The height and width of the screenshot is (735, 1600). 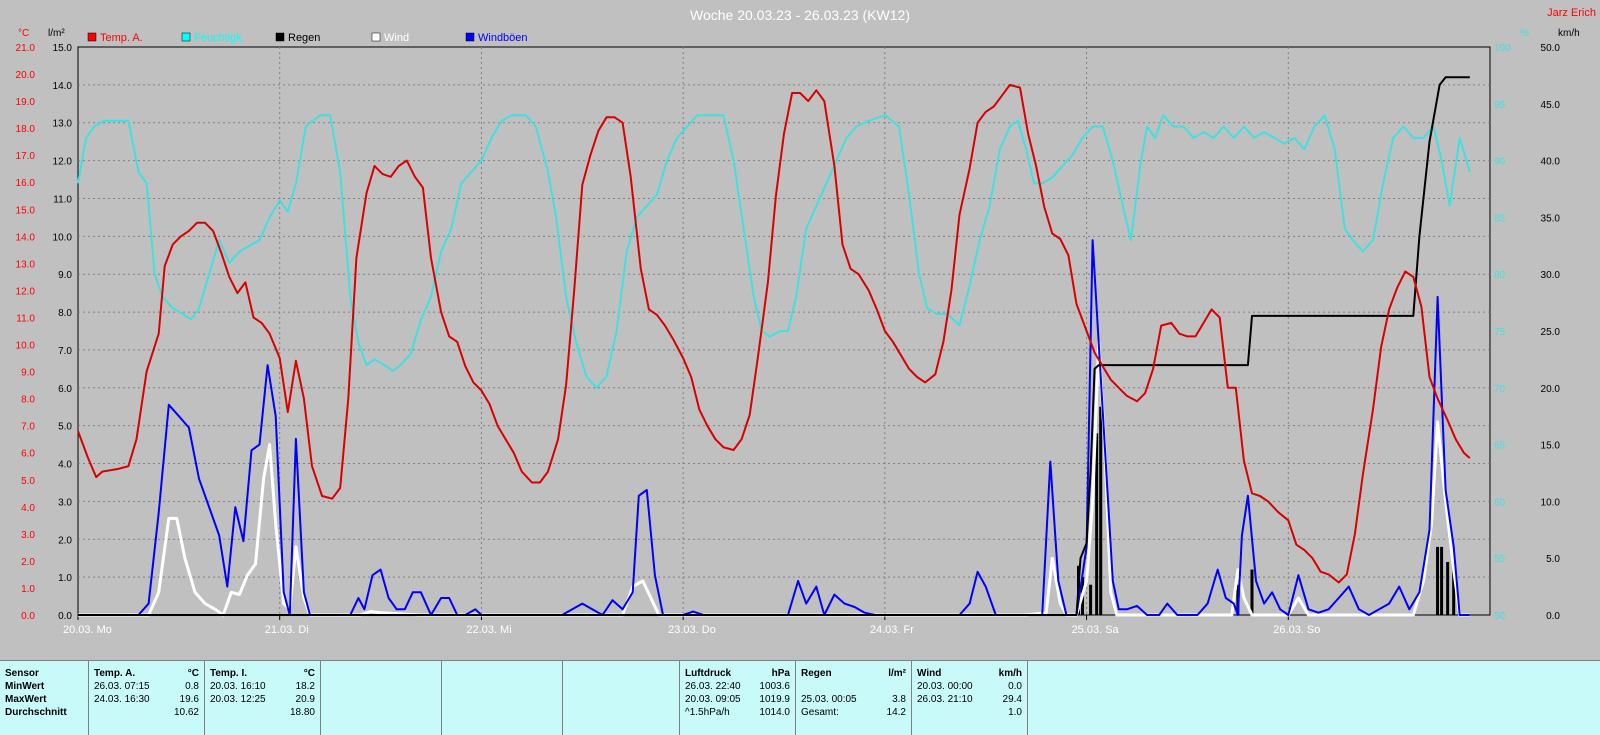 What do you see at coordinates (1551, 162) in the screenshot?
I see `wind-tick-label: 40.0` at bounding box center [1551, 162].